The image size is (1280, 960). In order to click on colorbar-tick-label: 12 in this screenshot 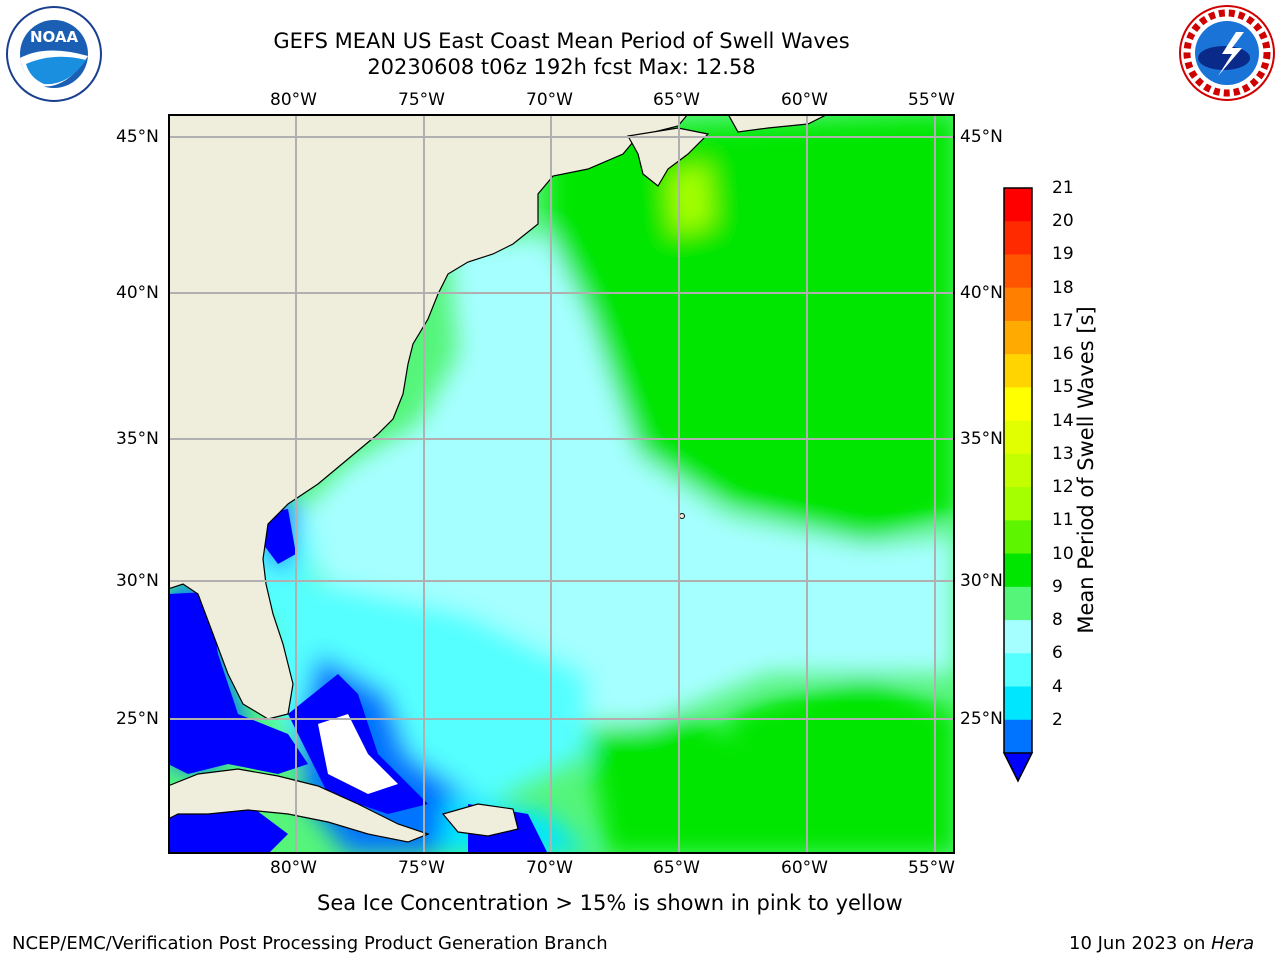, I will do `click(1063, 487)`.